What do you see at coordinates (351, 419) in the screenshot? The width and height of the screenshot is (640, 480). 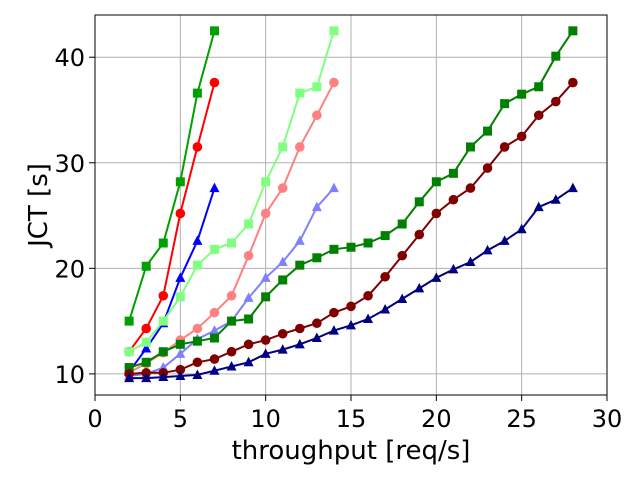 I see `x-tick-label: 15` at bounding box center [351, 419].